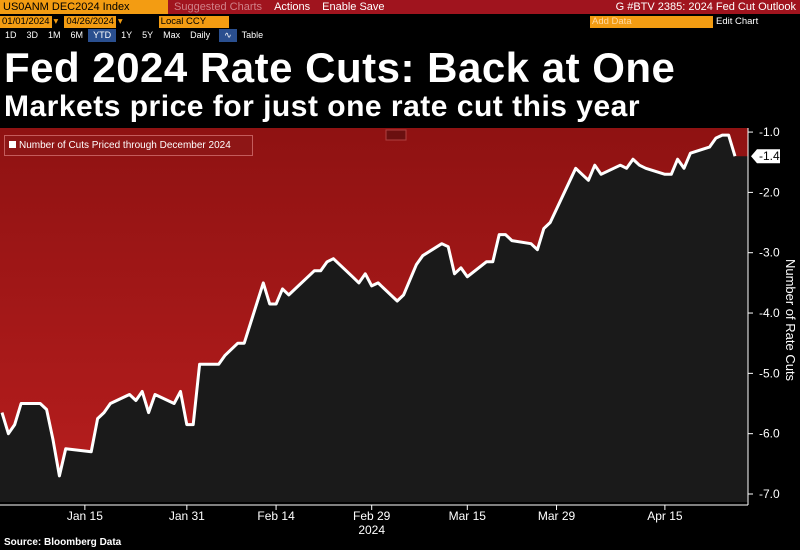 This screenshot has height=550, width=800. I want to click on chart-title: Fed 2024 Rate Cuts: Back at One, so click(340, 67).